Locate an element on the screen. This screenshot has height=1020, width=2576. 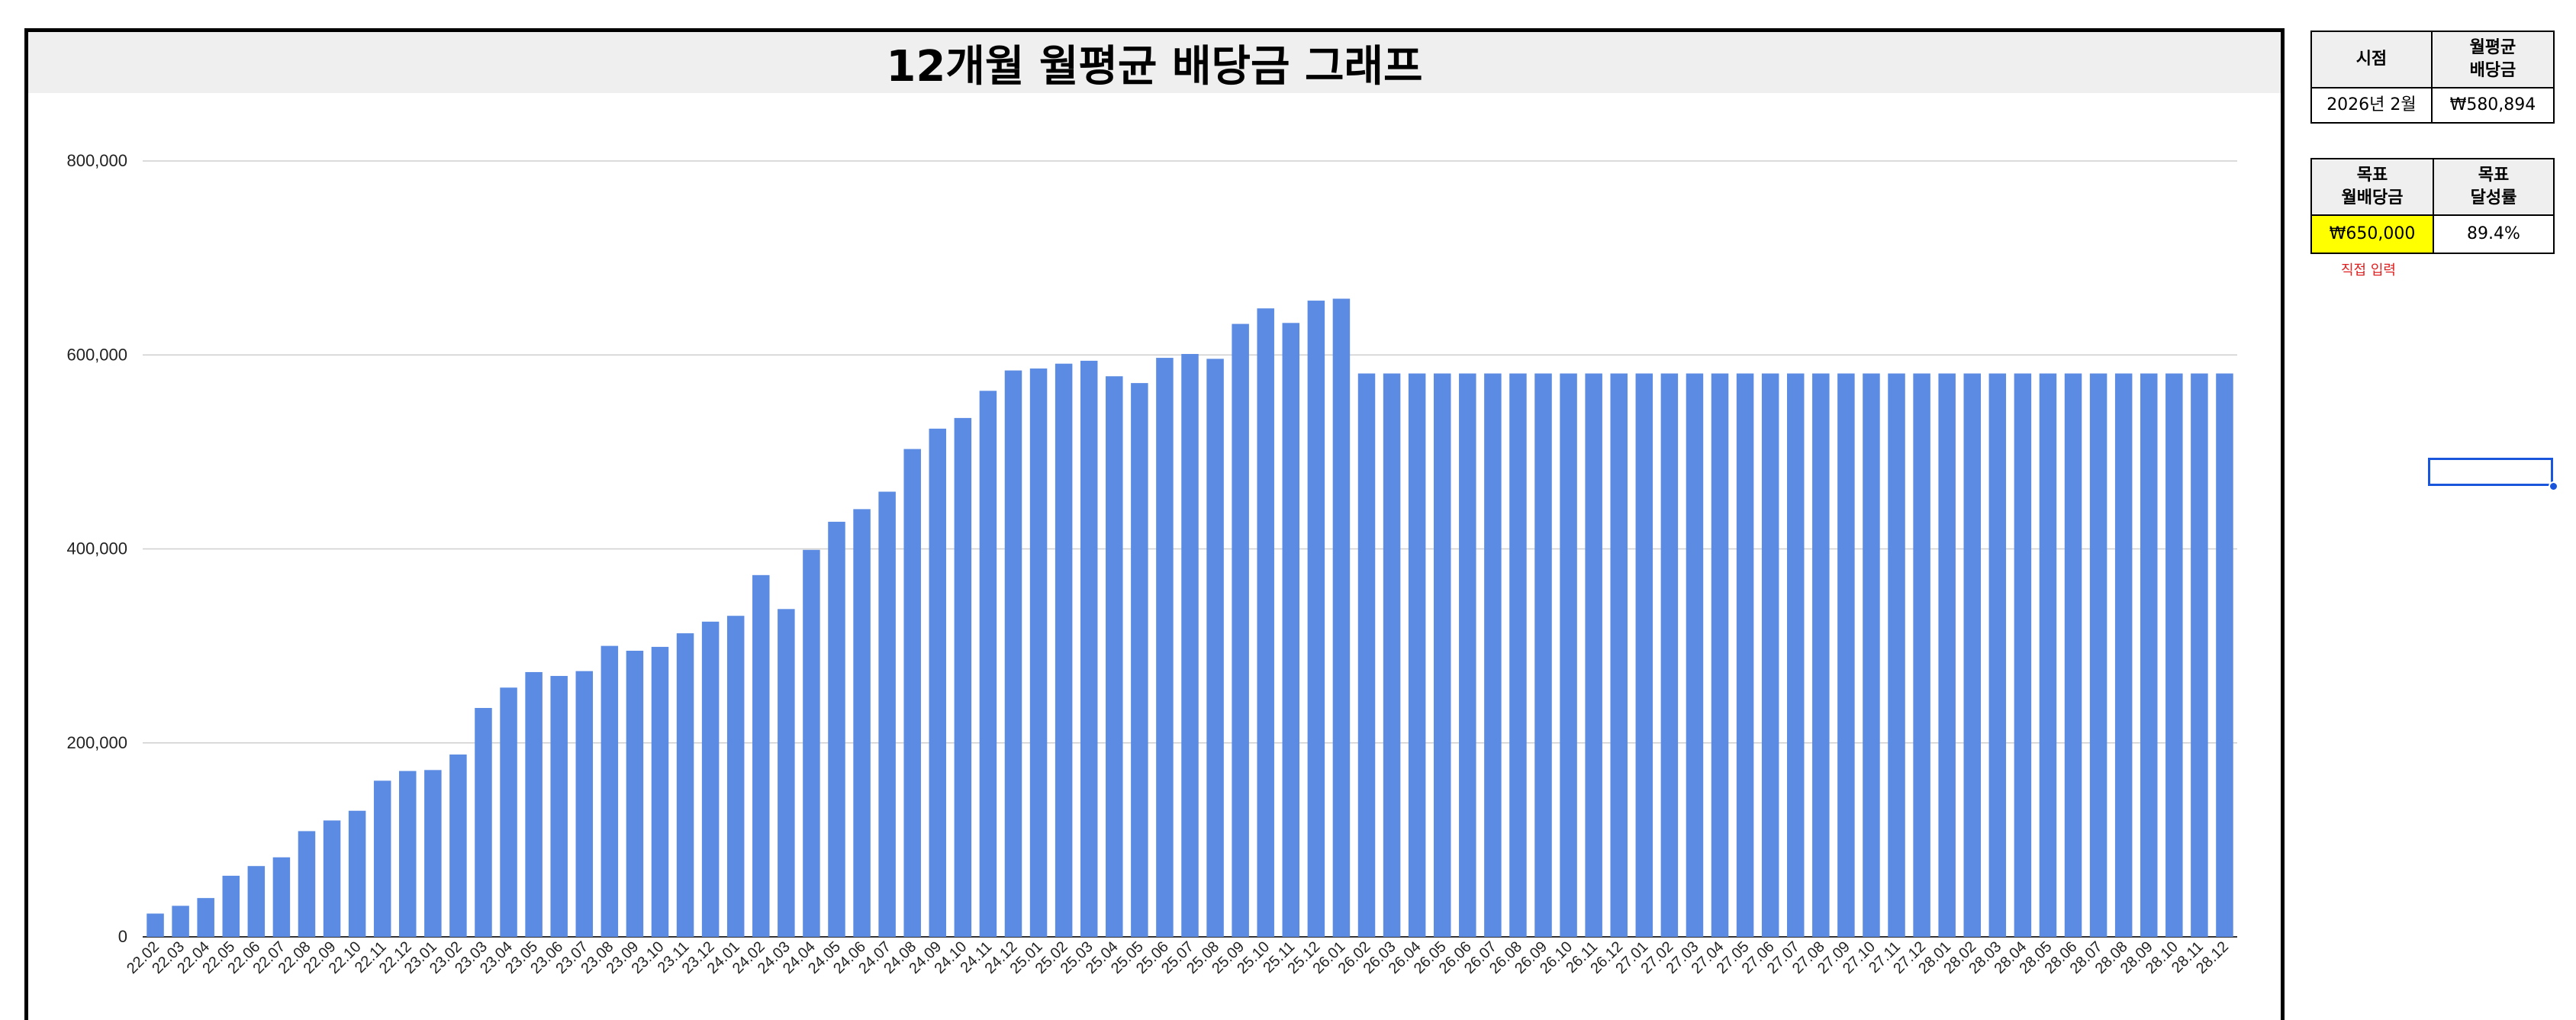
y-tick-label: 0 is located at coordinates (122, 936).